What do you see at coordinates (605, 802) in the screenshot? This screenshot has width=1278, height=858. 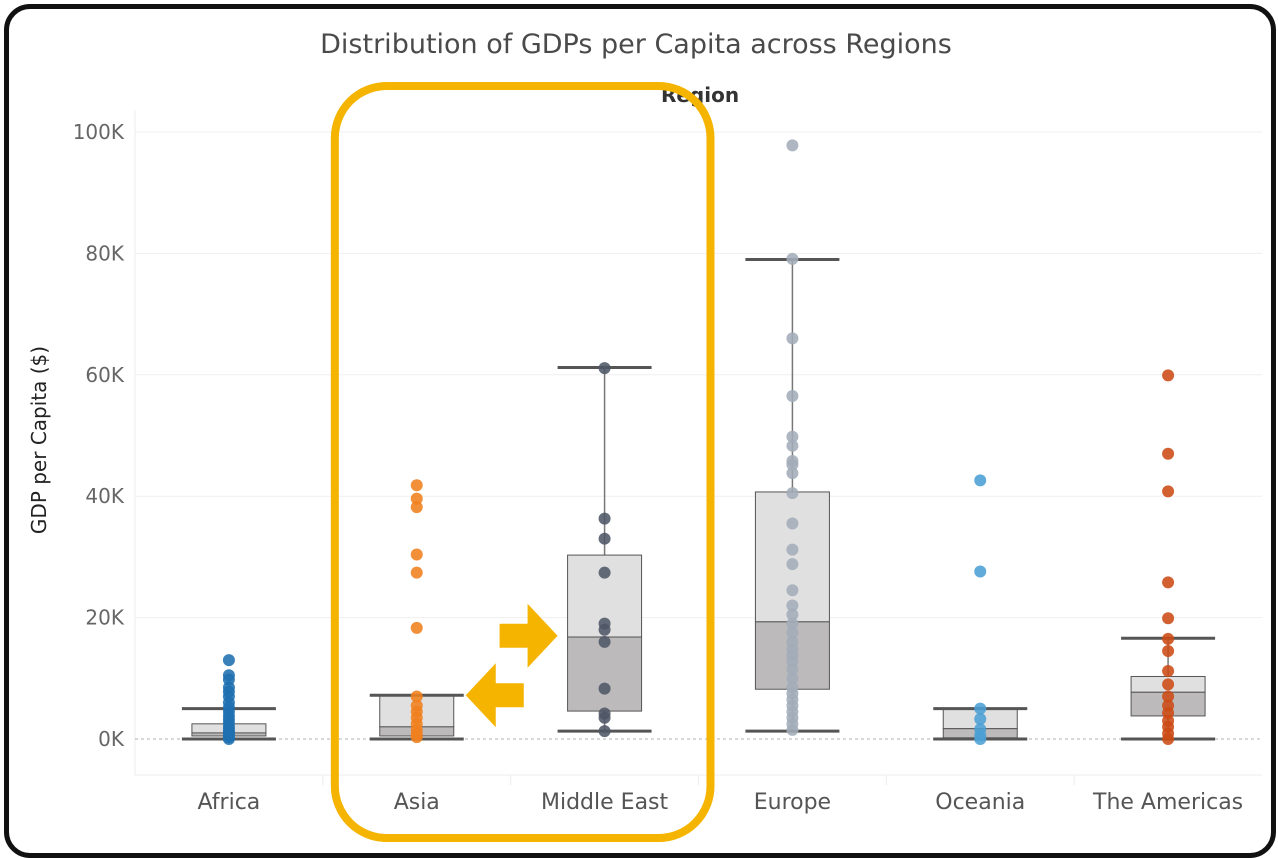 I see `x-category-label: Middle East` at bounding box center [605, 802].